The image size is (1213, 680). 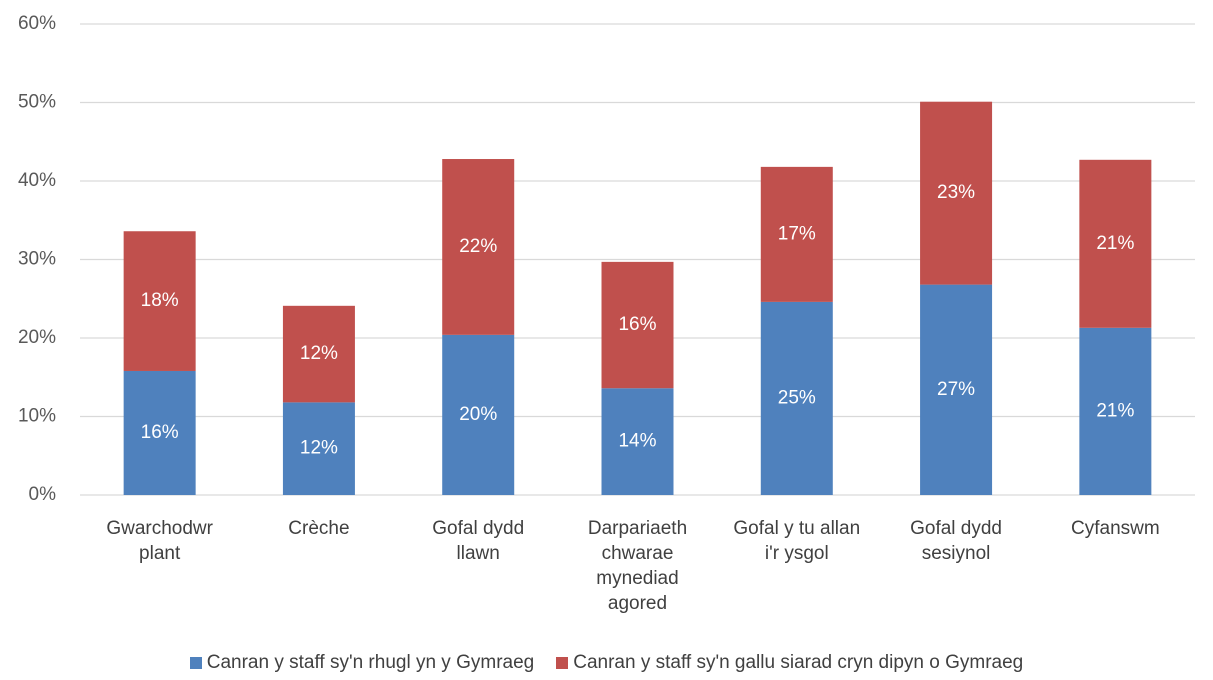 I want to click on y-tick-label: 30%, so click(x=37, y=259).